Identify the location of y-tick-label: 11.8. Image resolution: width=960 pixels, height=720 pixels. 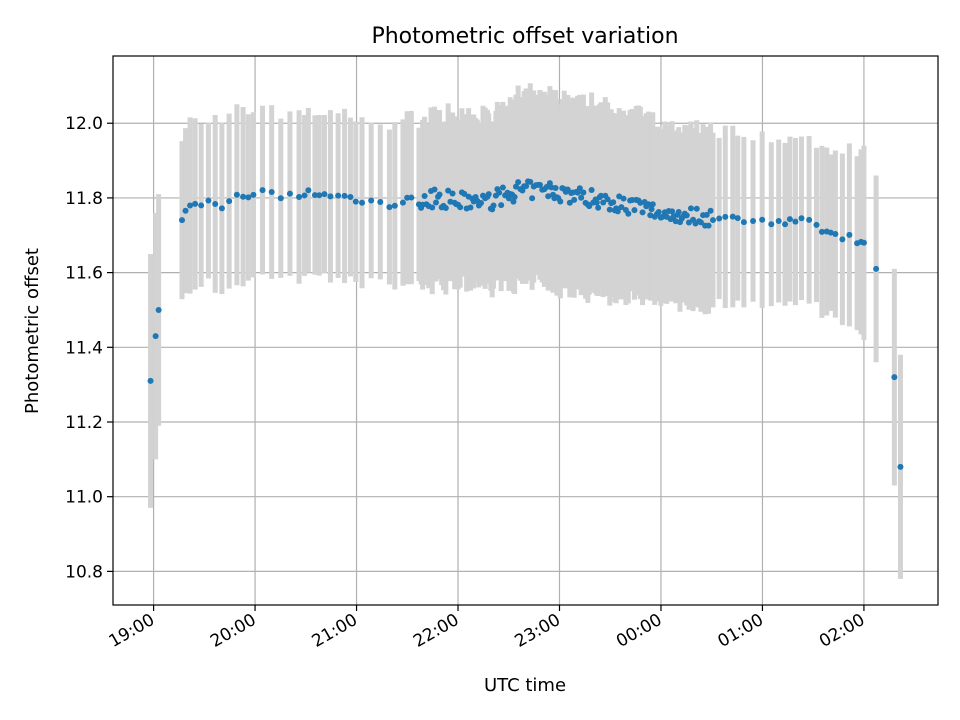
(84, 199).